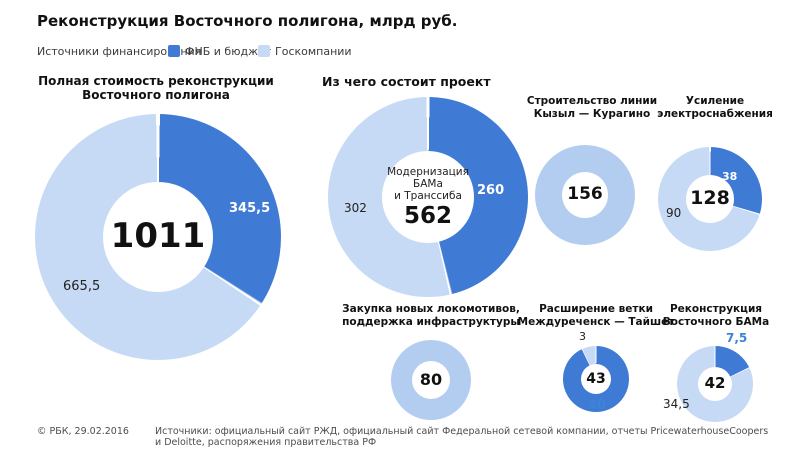 The width and height of the screenshot is (788, 453). I want to click on donut-hole: Модернизация БАМа и Транссиба 562, so click(428, 197).